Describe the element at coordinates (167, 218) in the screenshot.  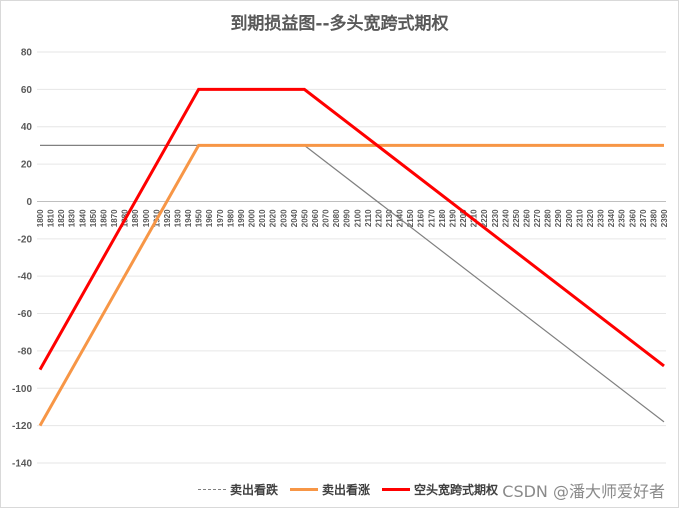
I see `x-tick-label: 1920` at that location.